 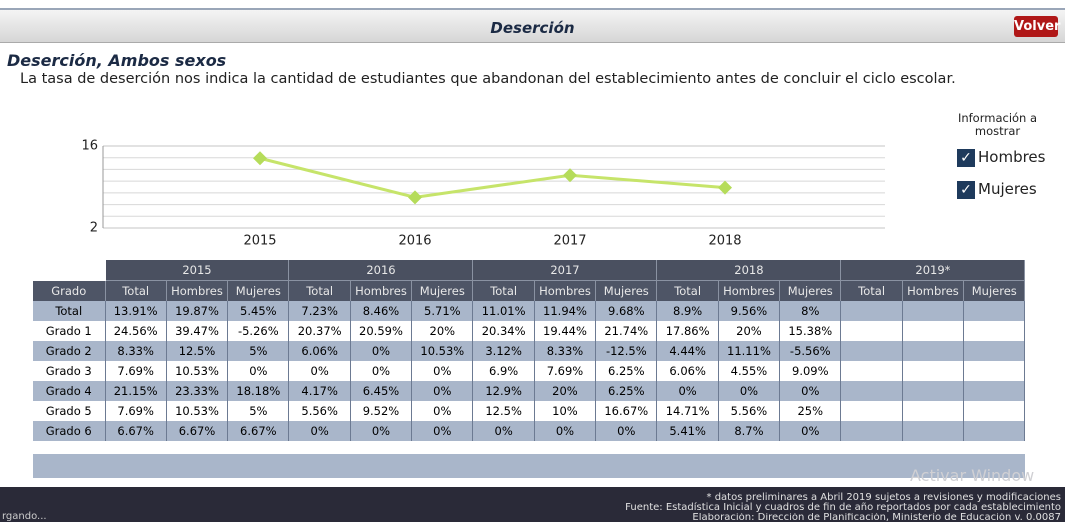 What do you see at coordinates (749, 351) in the screenshot?
I see `value-cell: 11.11%` at bounding box center [749, 351].